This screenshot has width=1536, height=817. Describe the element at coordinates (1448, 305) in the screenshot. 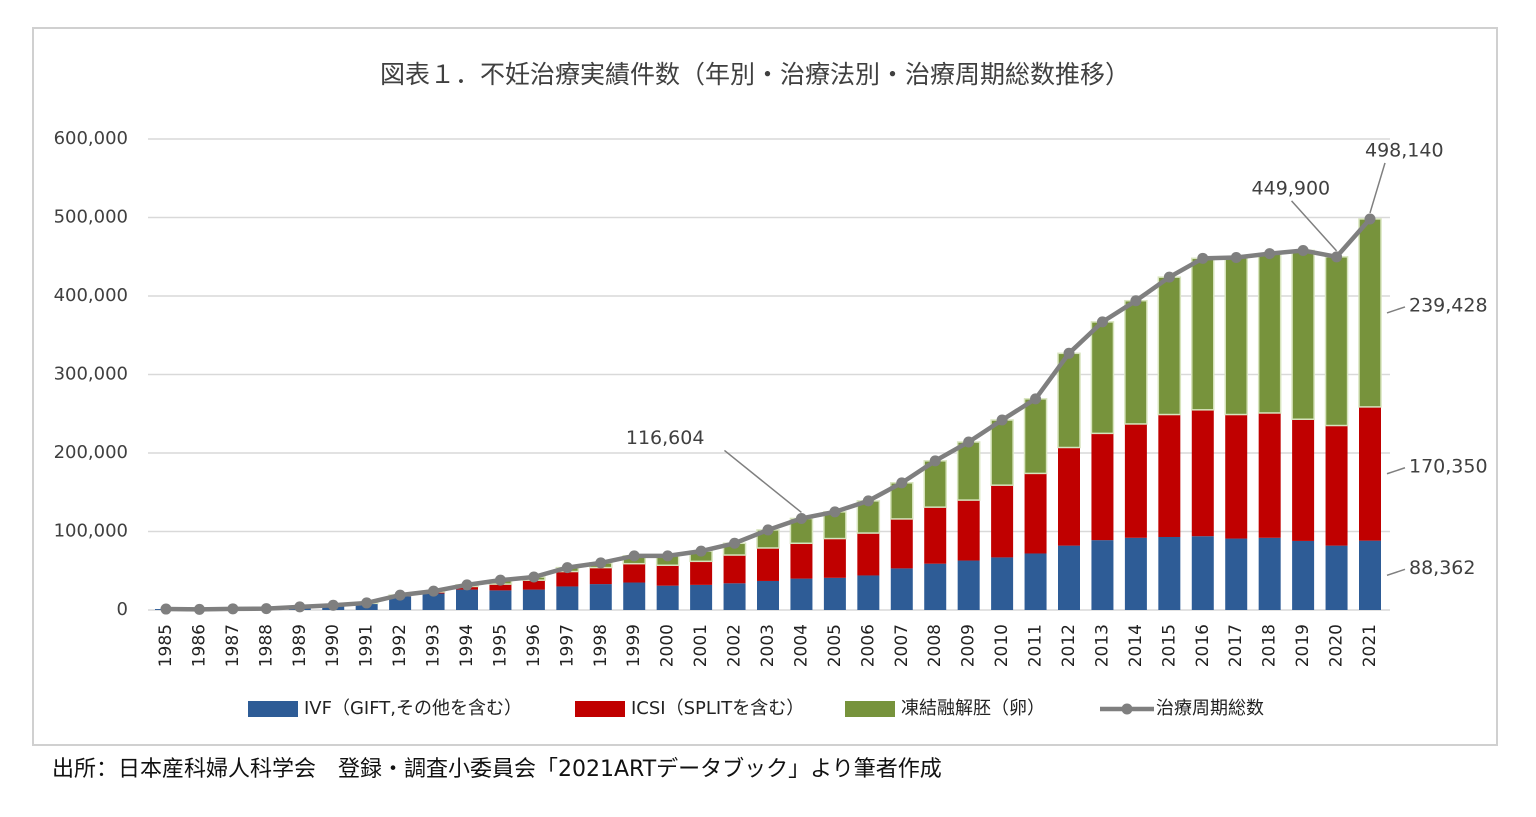

I see `data-label: 239,428` at that location.